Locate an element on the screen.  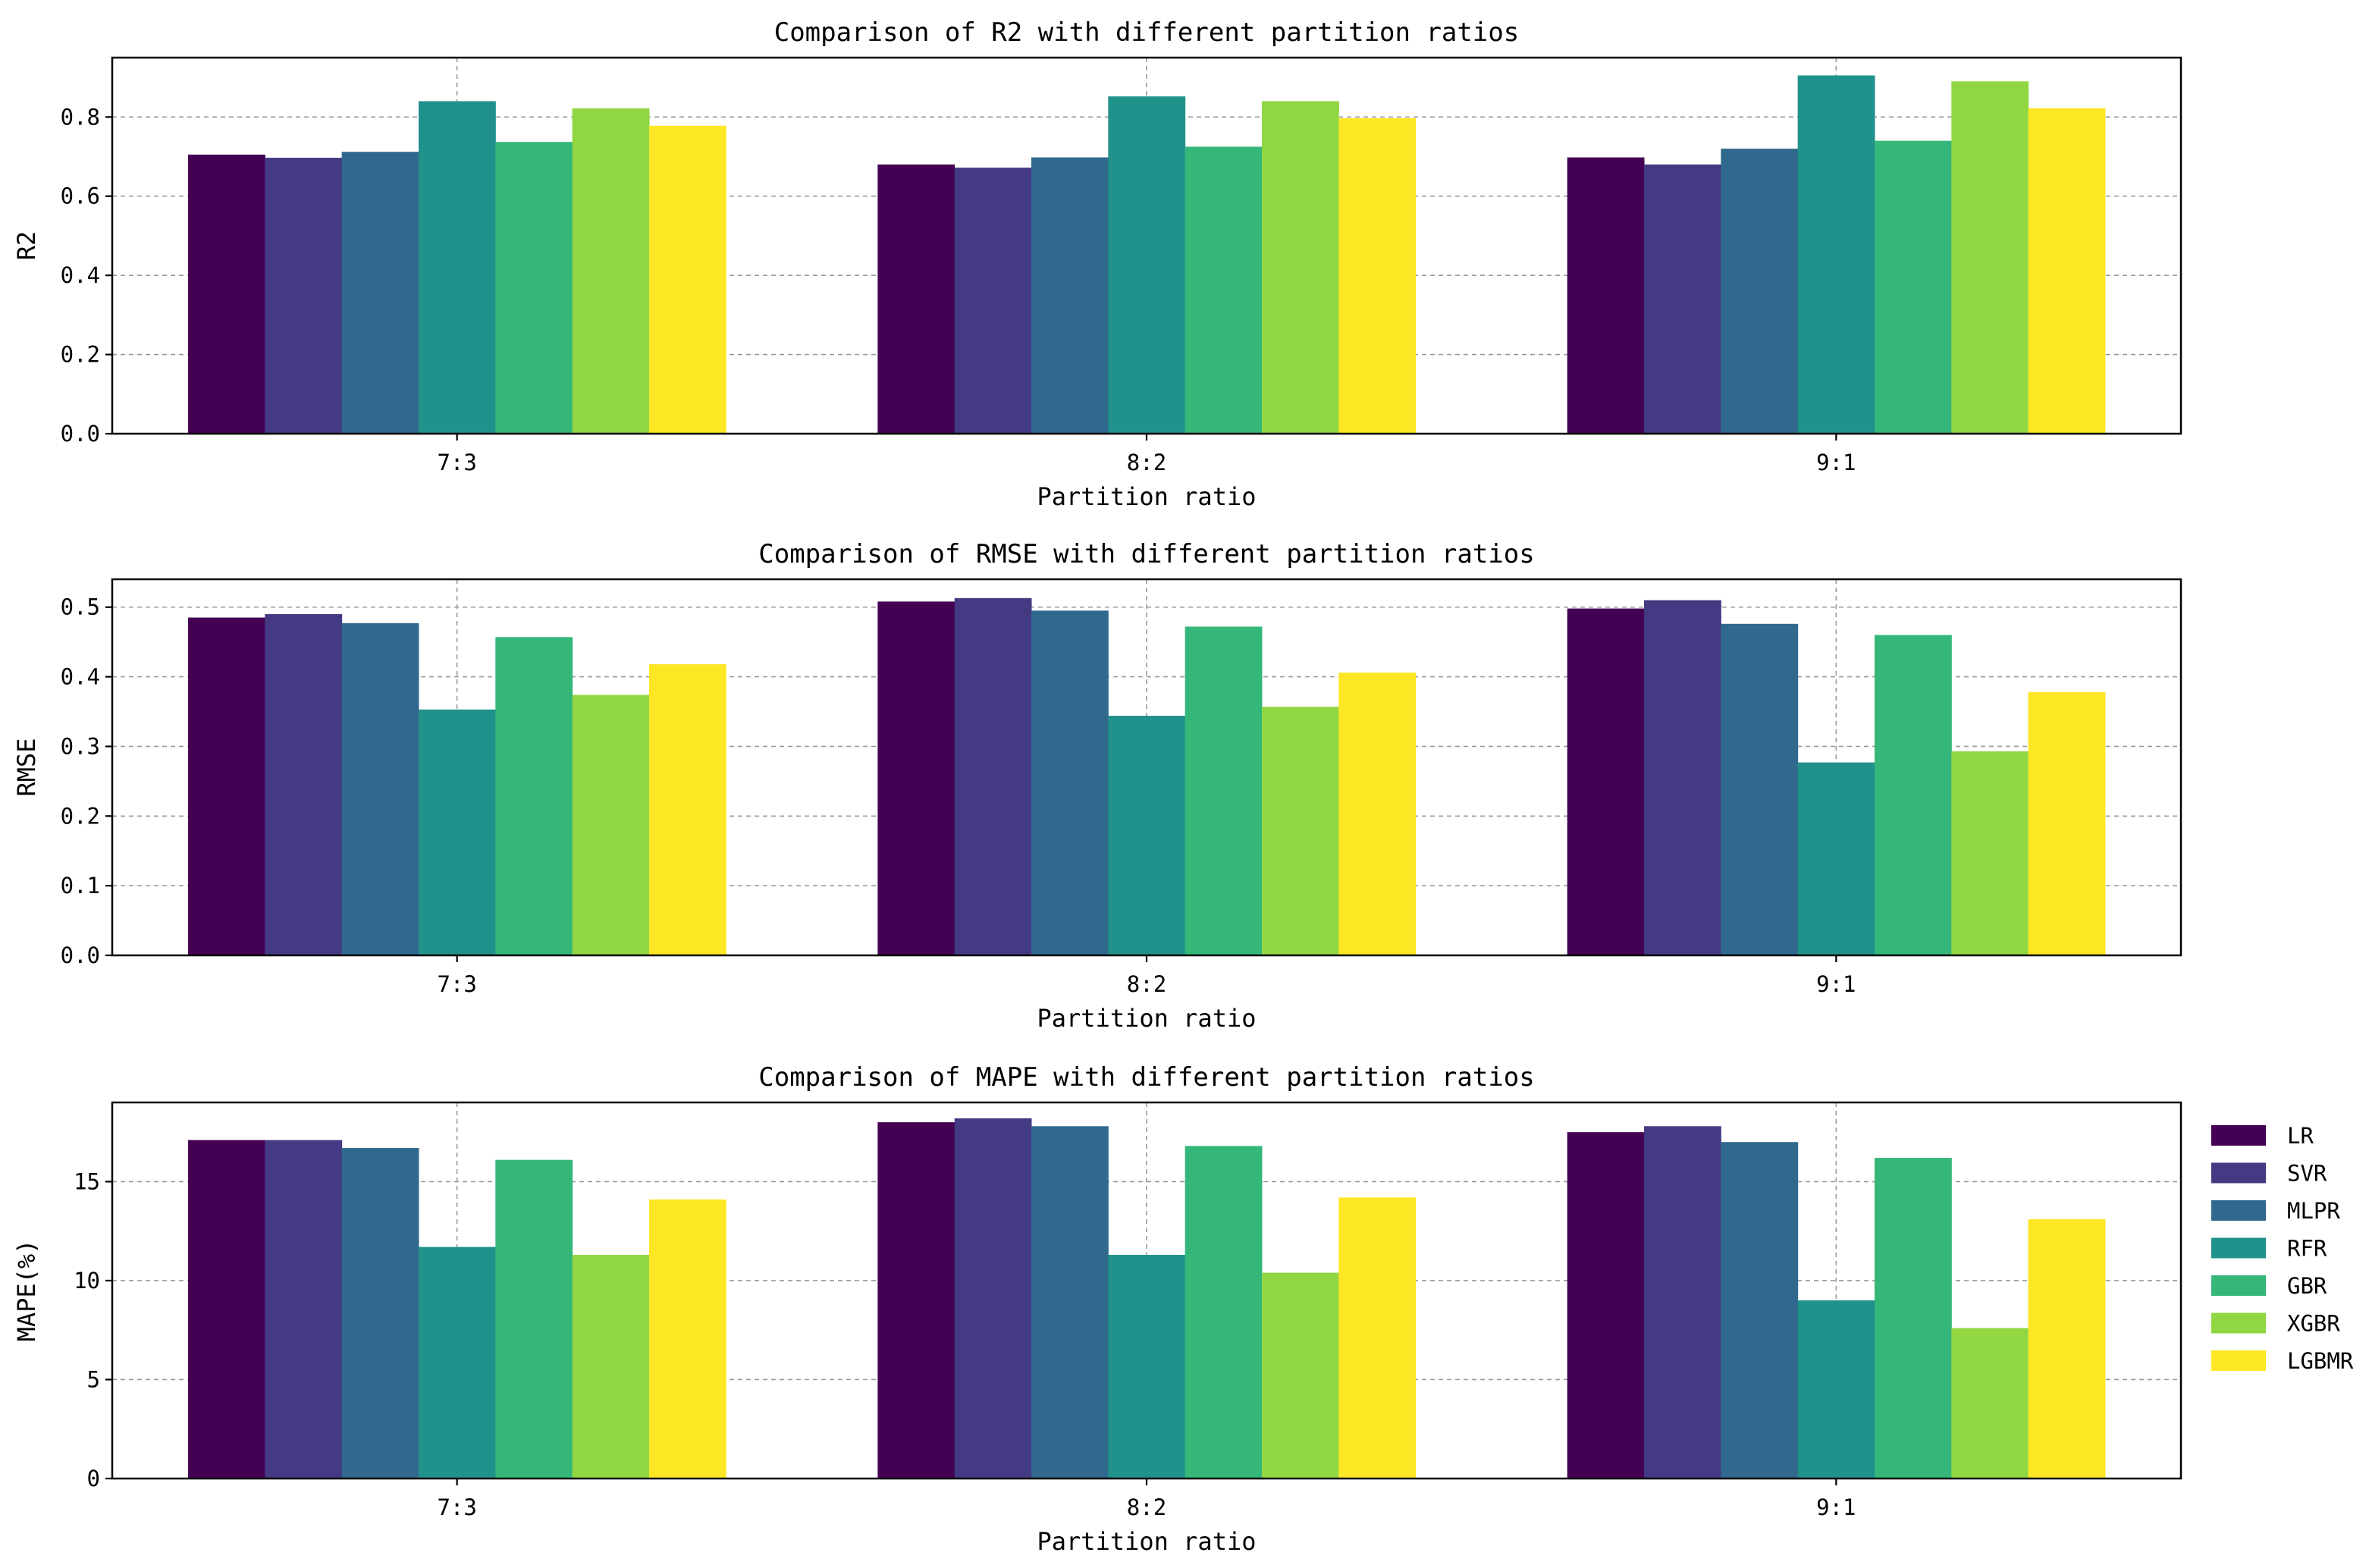
legend-label: LR is located at coordinates (2300, 1136).